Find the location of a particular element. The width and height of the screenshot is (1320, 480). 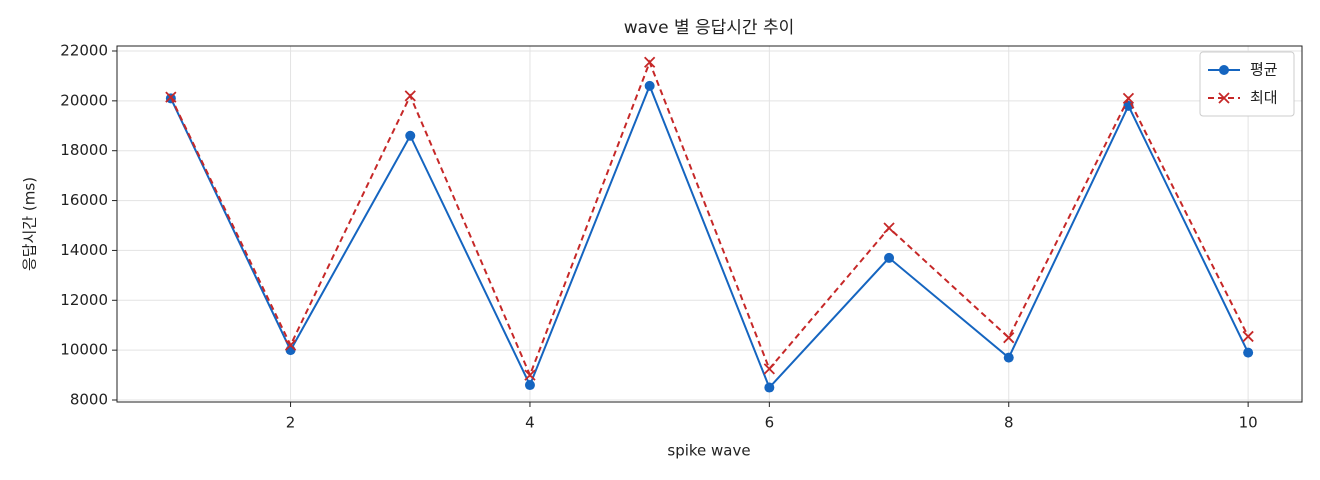

x-tick-label: 8 is located at coordinates (1009, 423).